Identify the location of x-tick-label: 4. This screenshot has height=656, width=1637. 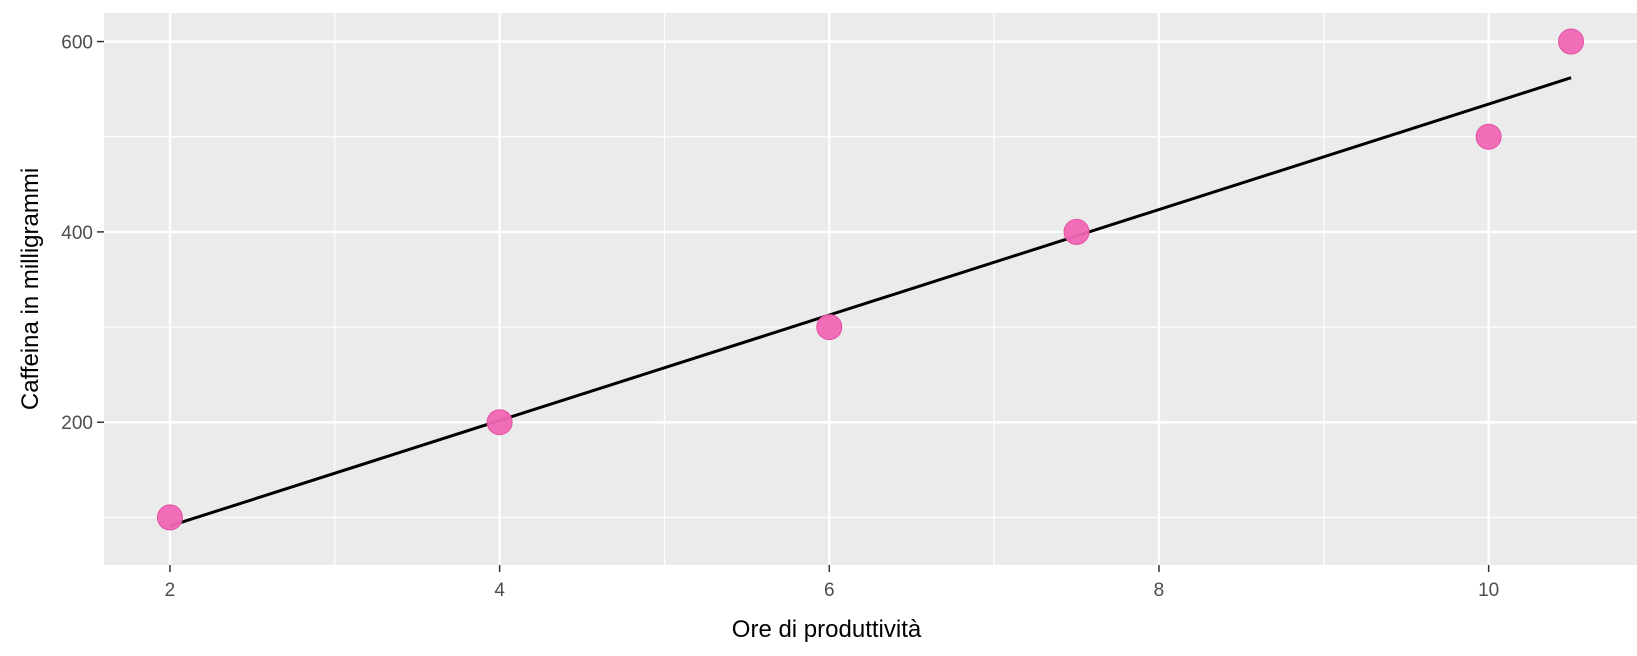
(499, 590).